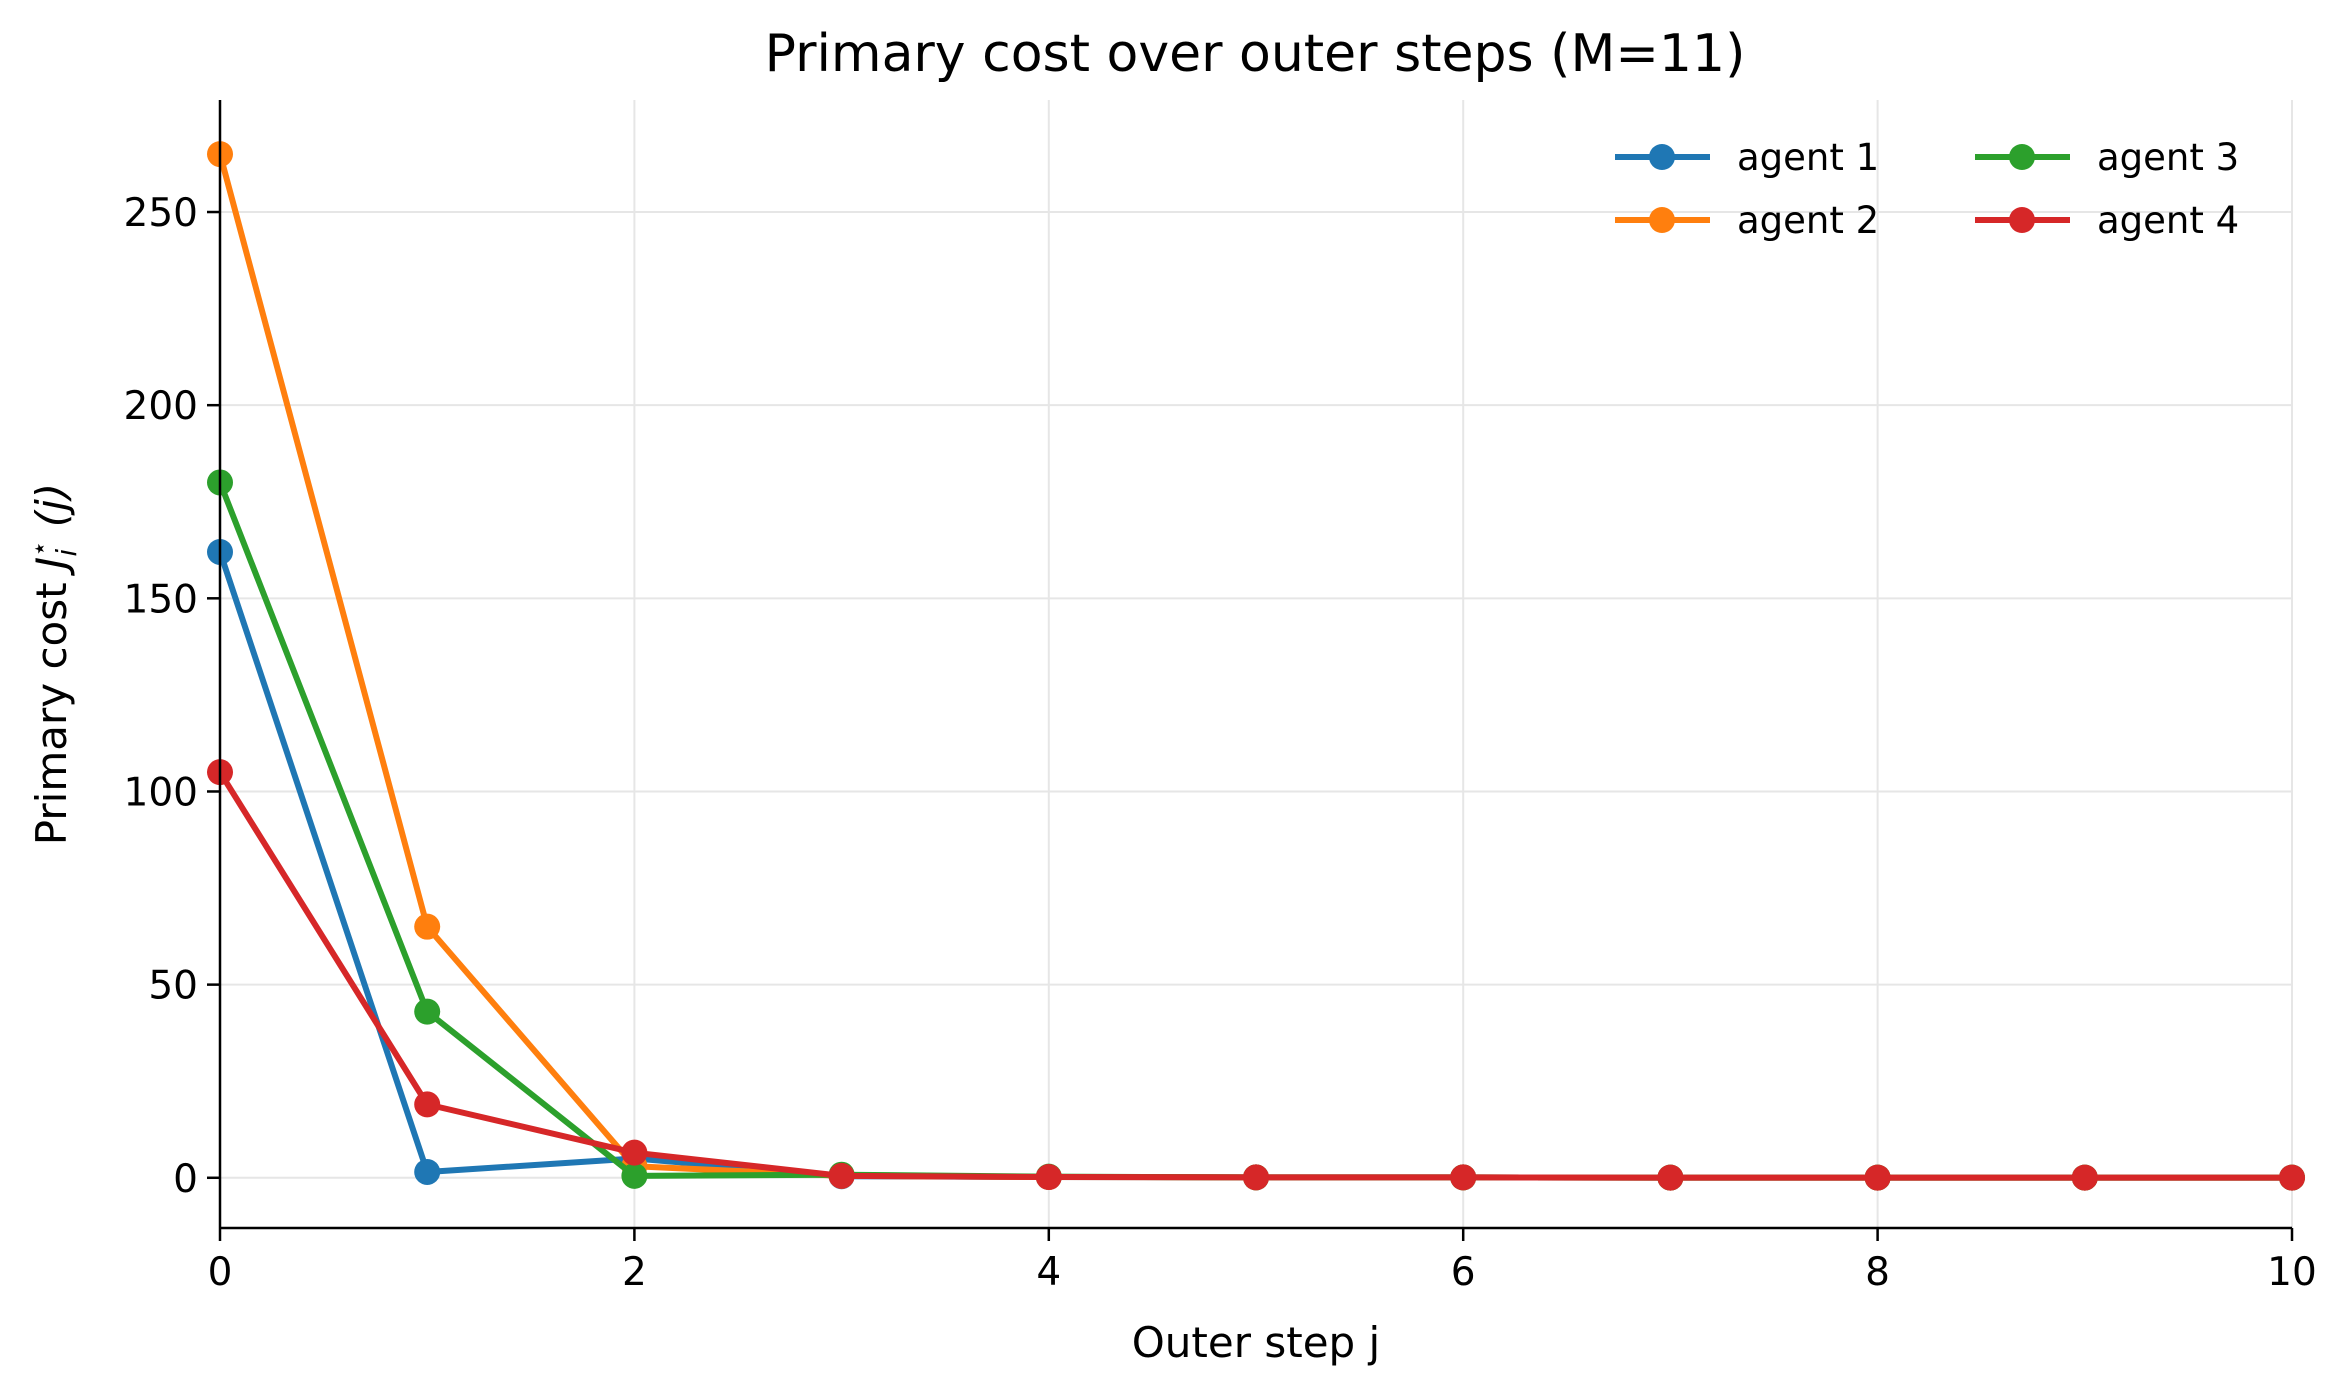 The image size is (2344, 1392). I want to click on y-tick-label: 200, so click(161, 406).